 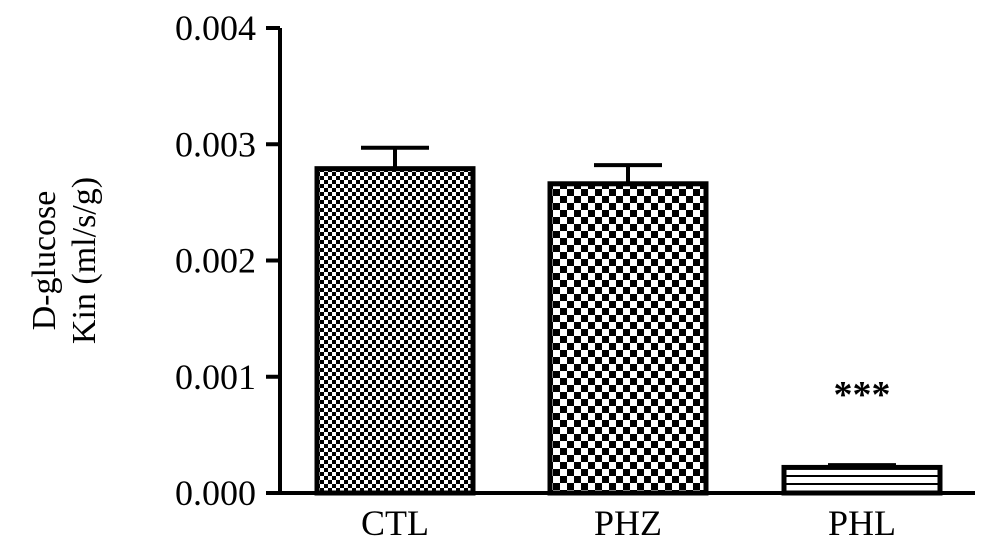 What do you see at coordinates (44, 261) in the screenshot?
I see `y-axis-label-line: D-glucose` at bounding box center [44, 261].